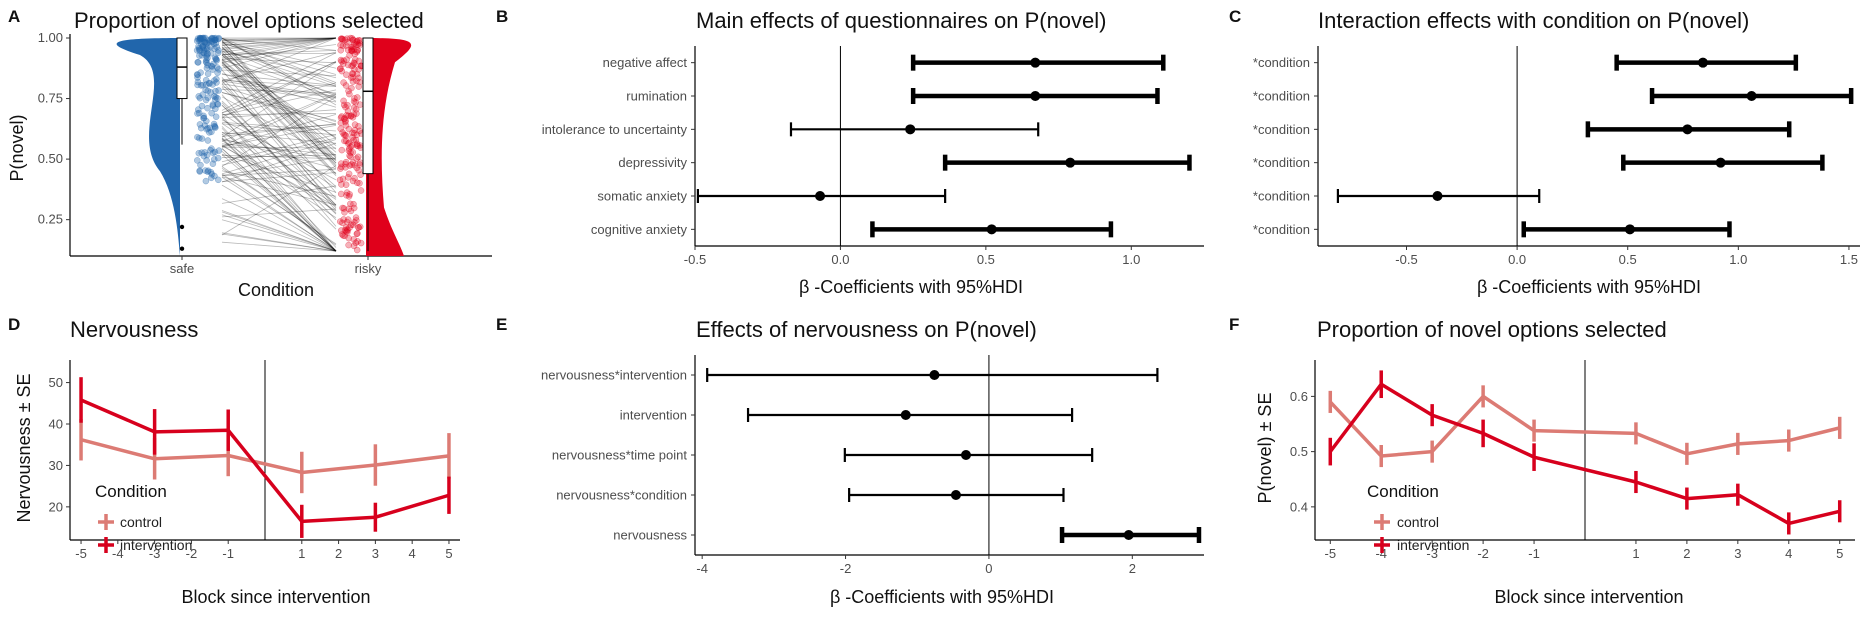 The image size is (1866, 621). Describe the element at coordinates (988, 568) in the screenshot. I see `panel-e-xtick-label: 0` at that location.